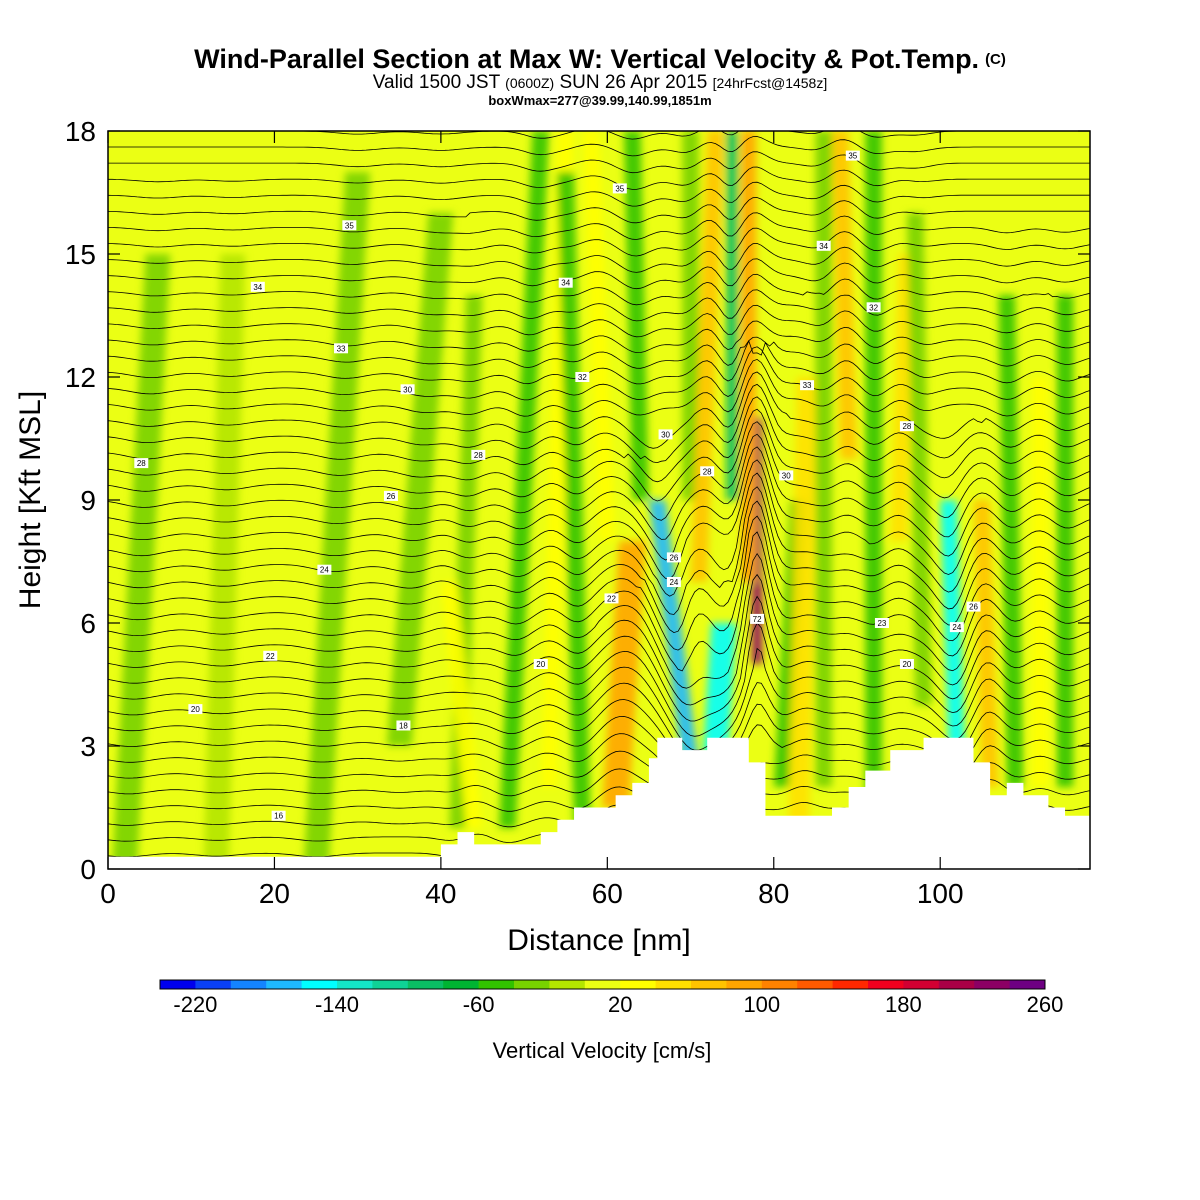  I want to click on colorbar-tick-label-0: -220, so click(195, 1004).